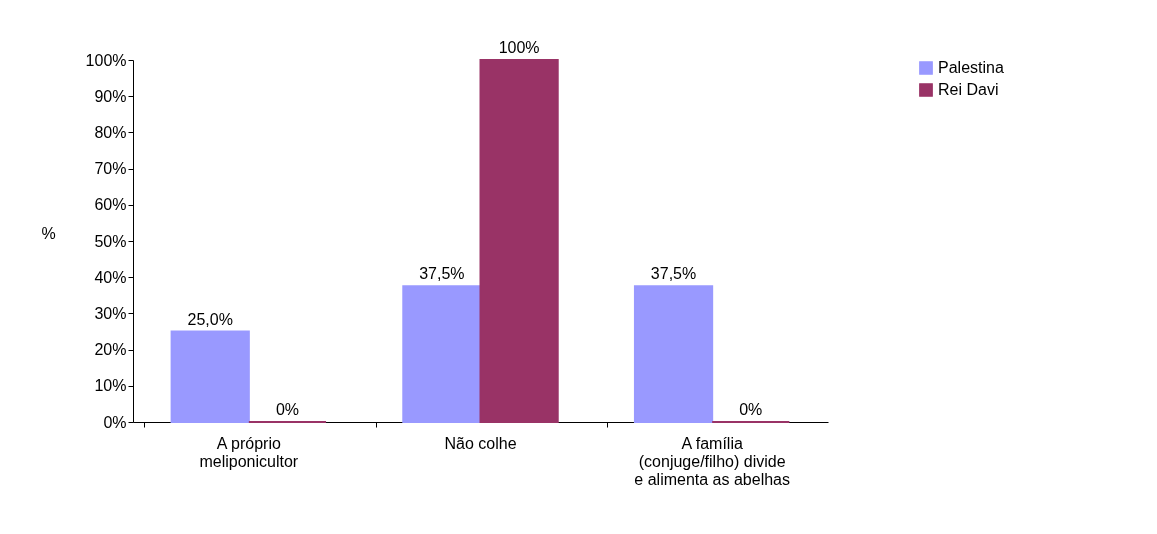 This screenshot has height=534, width=1157. Describe the element at coordinates (110, 96) in the screenshot. I see `y-tick-label: 90%` at that location.